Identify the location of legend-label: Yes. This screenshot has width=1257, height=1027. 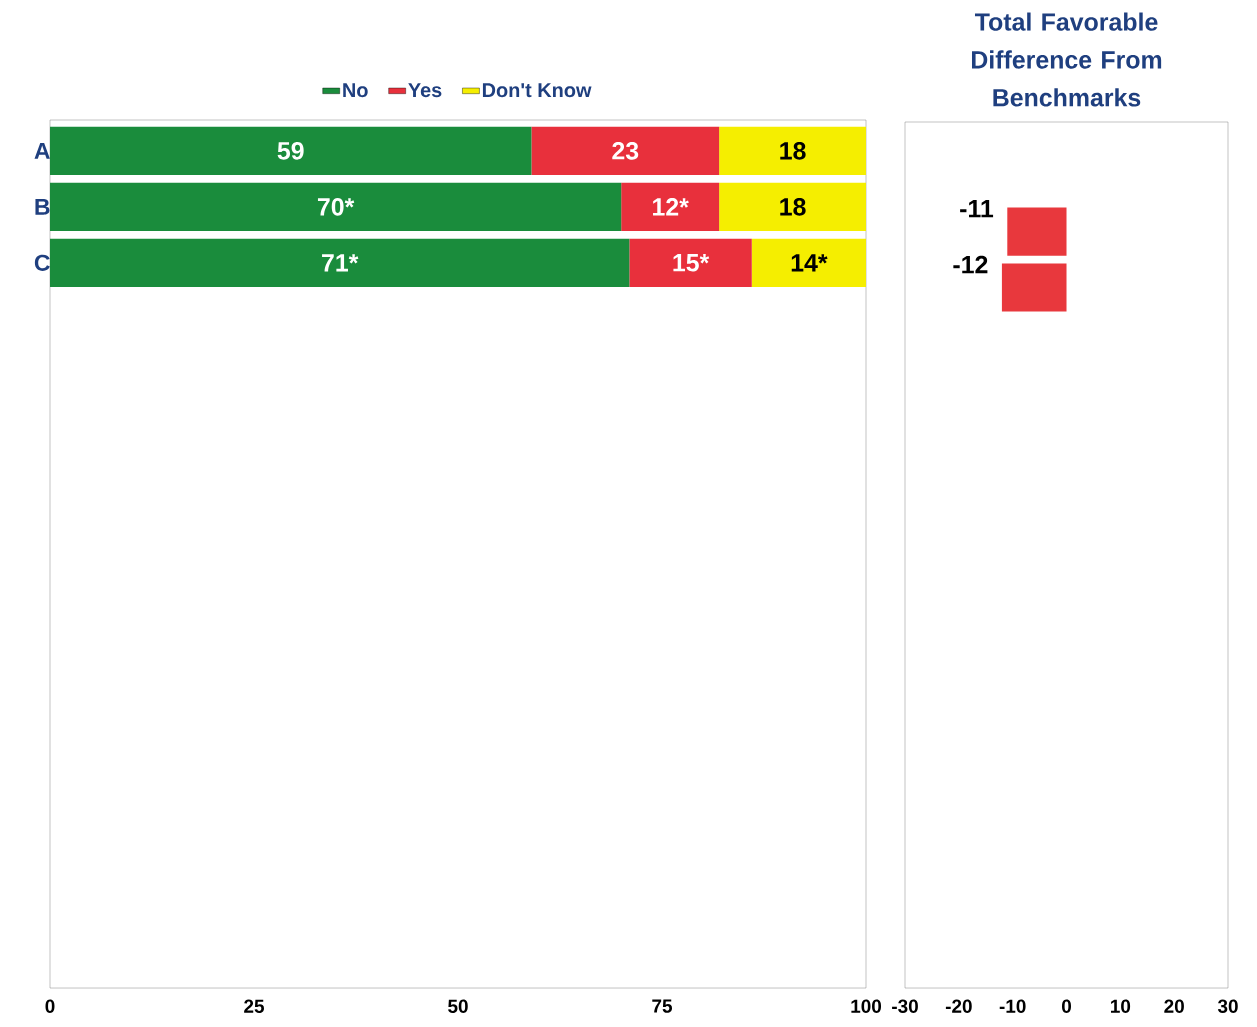
(425, 90).